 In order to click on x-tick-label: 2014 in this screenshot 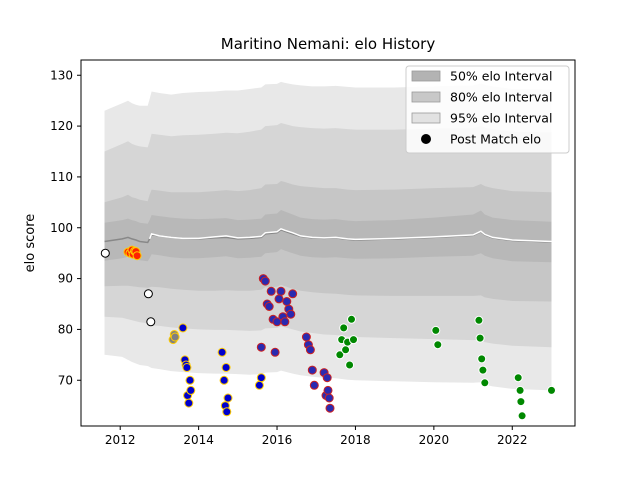, I will do `click(198, 440)`.